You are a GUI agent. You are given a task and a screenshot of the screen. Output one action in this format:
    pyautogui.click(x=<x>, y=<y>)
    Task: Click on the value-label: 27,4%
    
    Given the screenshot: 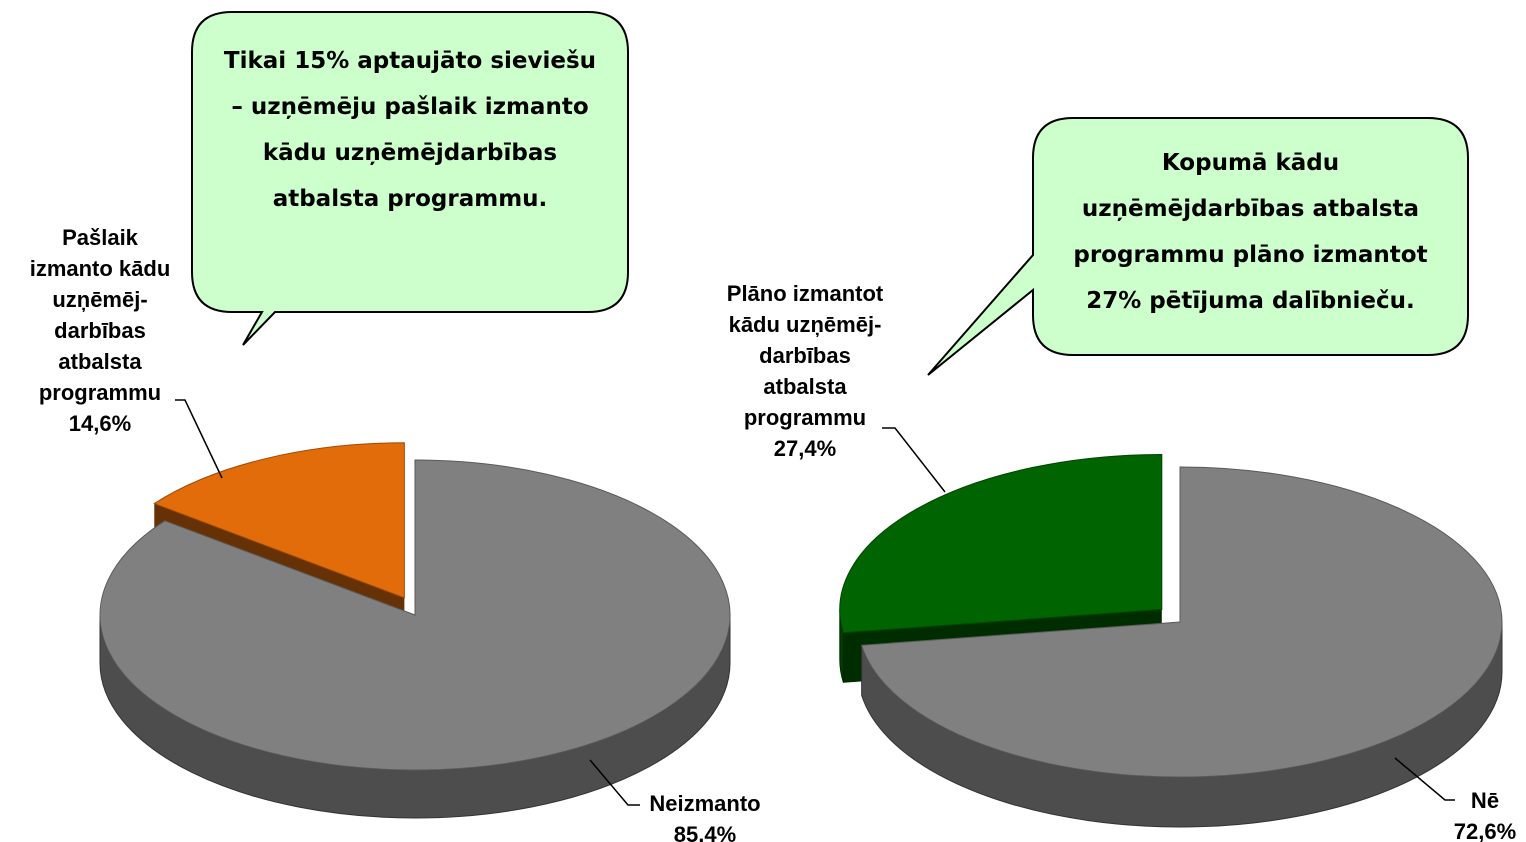 What is the action you would take?
    pyautogui.click(x=805, y=448)
    